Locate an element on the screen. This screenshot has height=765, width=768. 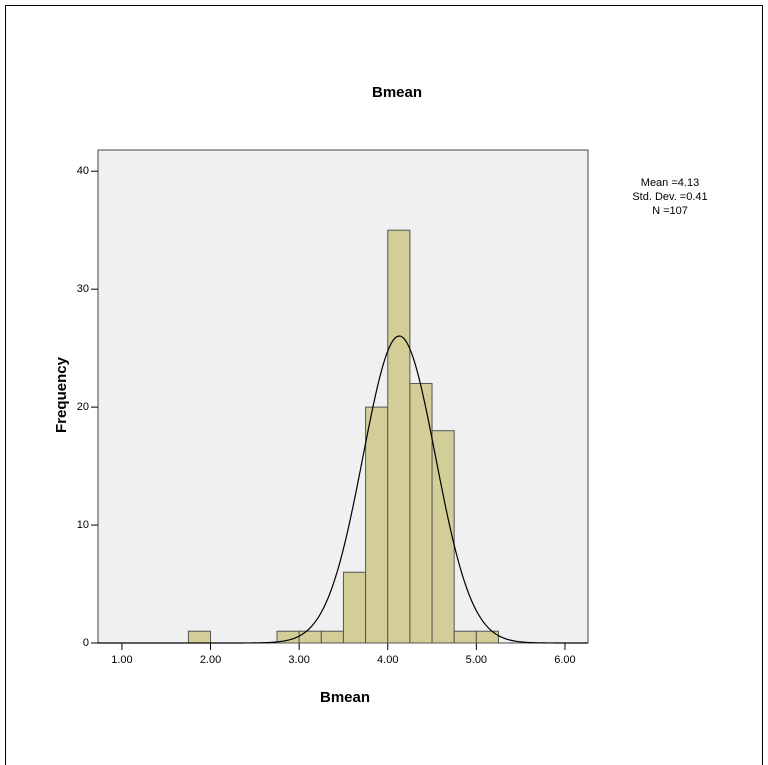
stat-value: 4.13 is located at coordinates (688, 183).